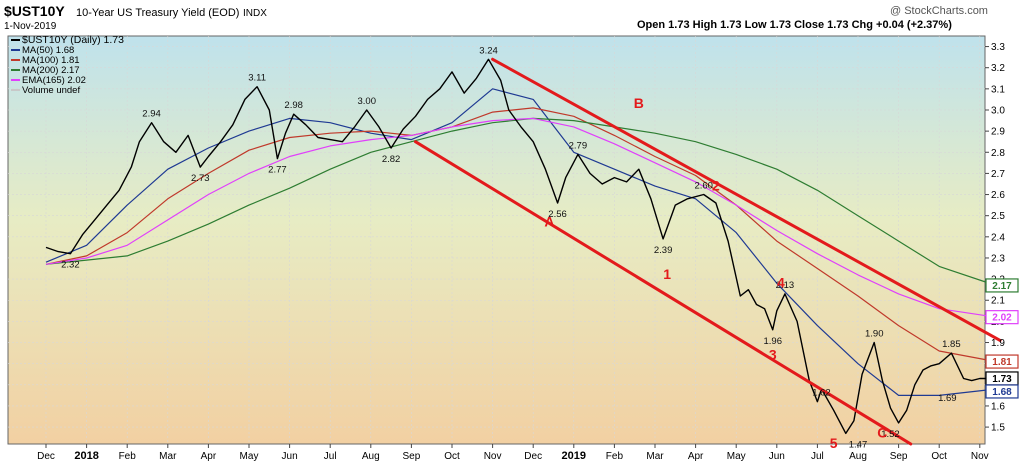  Describe the element at coordinates (939, 456) in the screenshot. I see `x-tick-label-22: Oct` at that location.